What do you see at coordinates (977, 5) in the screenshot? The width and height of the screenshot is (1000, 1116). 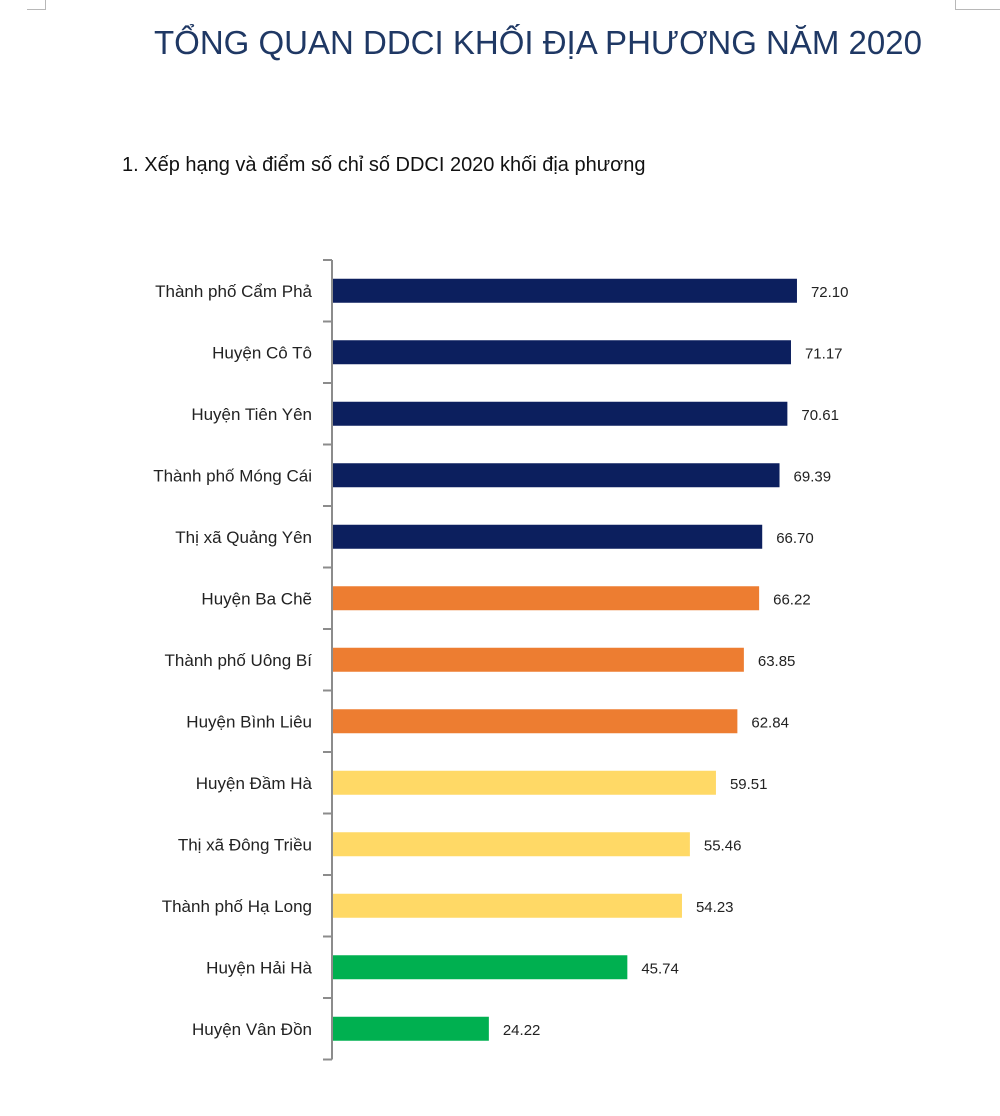 I see `page-corner-mark-right` at bounding box center [977, 5].